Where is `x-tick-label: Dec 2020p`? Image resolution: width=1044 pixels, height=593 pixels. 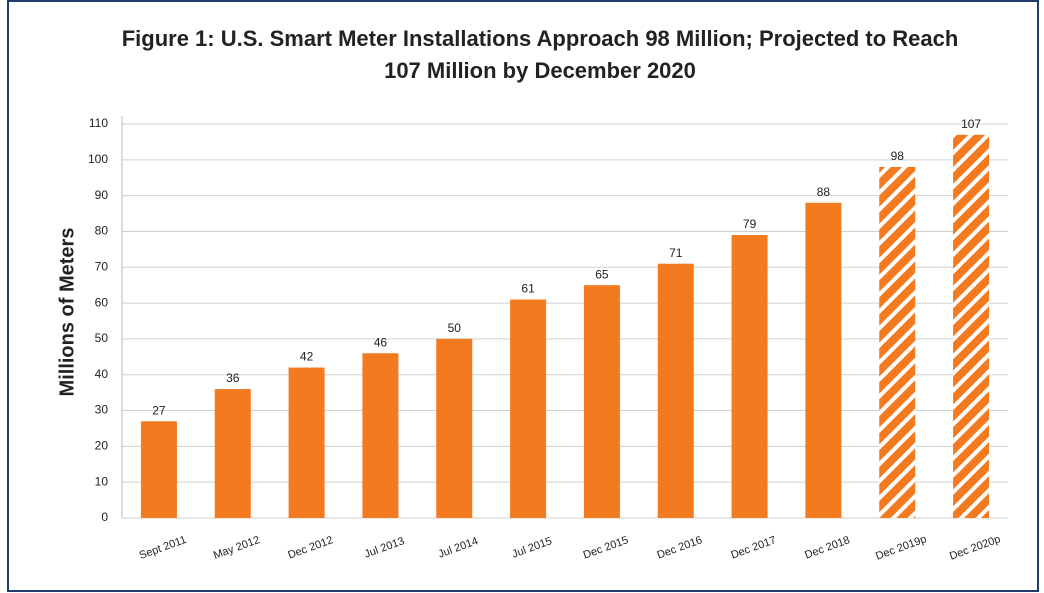
x-tick-label: Dec 2020p is located at coordinates (975, 547).